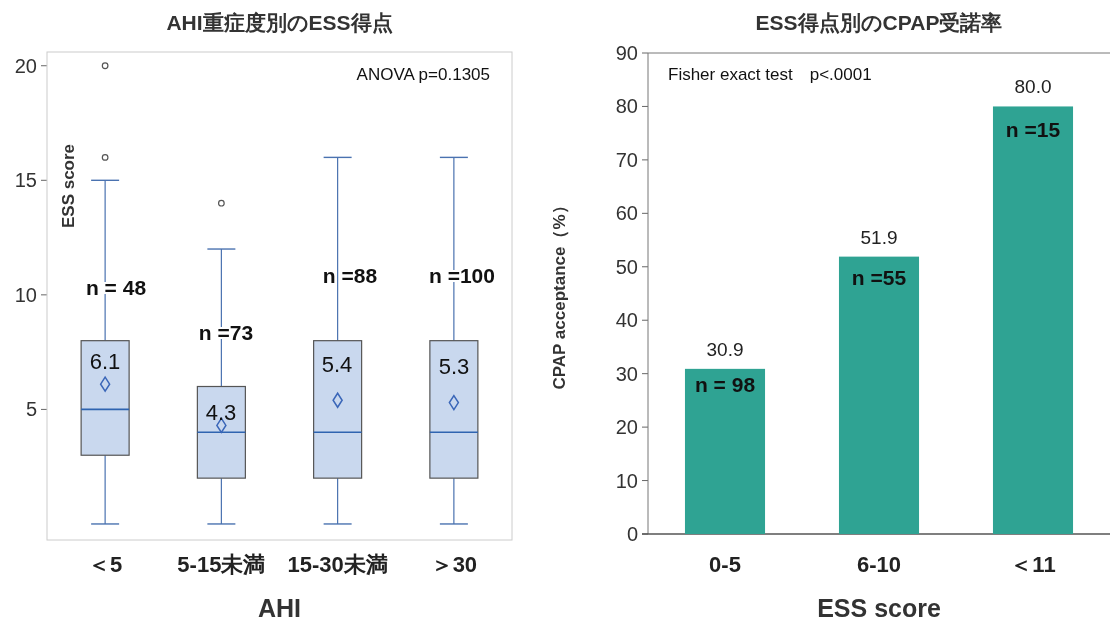 The image size is (1118, 627). What do you see at coordinates (626, 373) in the screenshot?
I see `y-tick-label: 30` at bounding box center [626, 373].